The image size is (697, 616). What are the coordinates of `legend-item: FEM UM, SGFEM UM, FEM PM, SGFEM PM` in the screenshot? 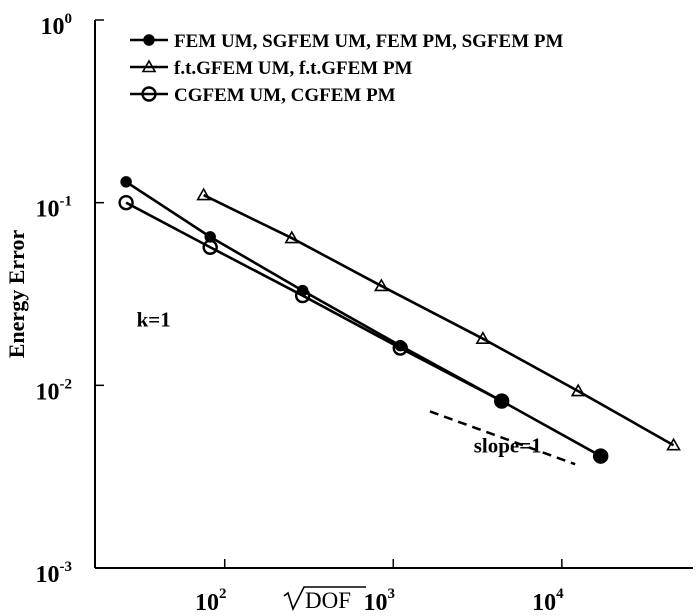 It's located at (346, 41).